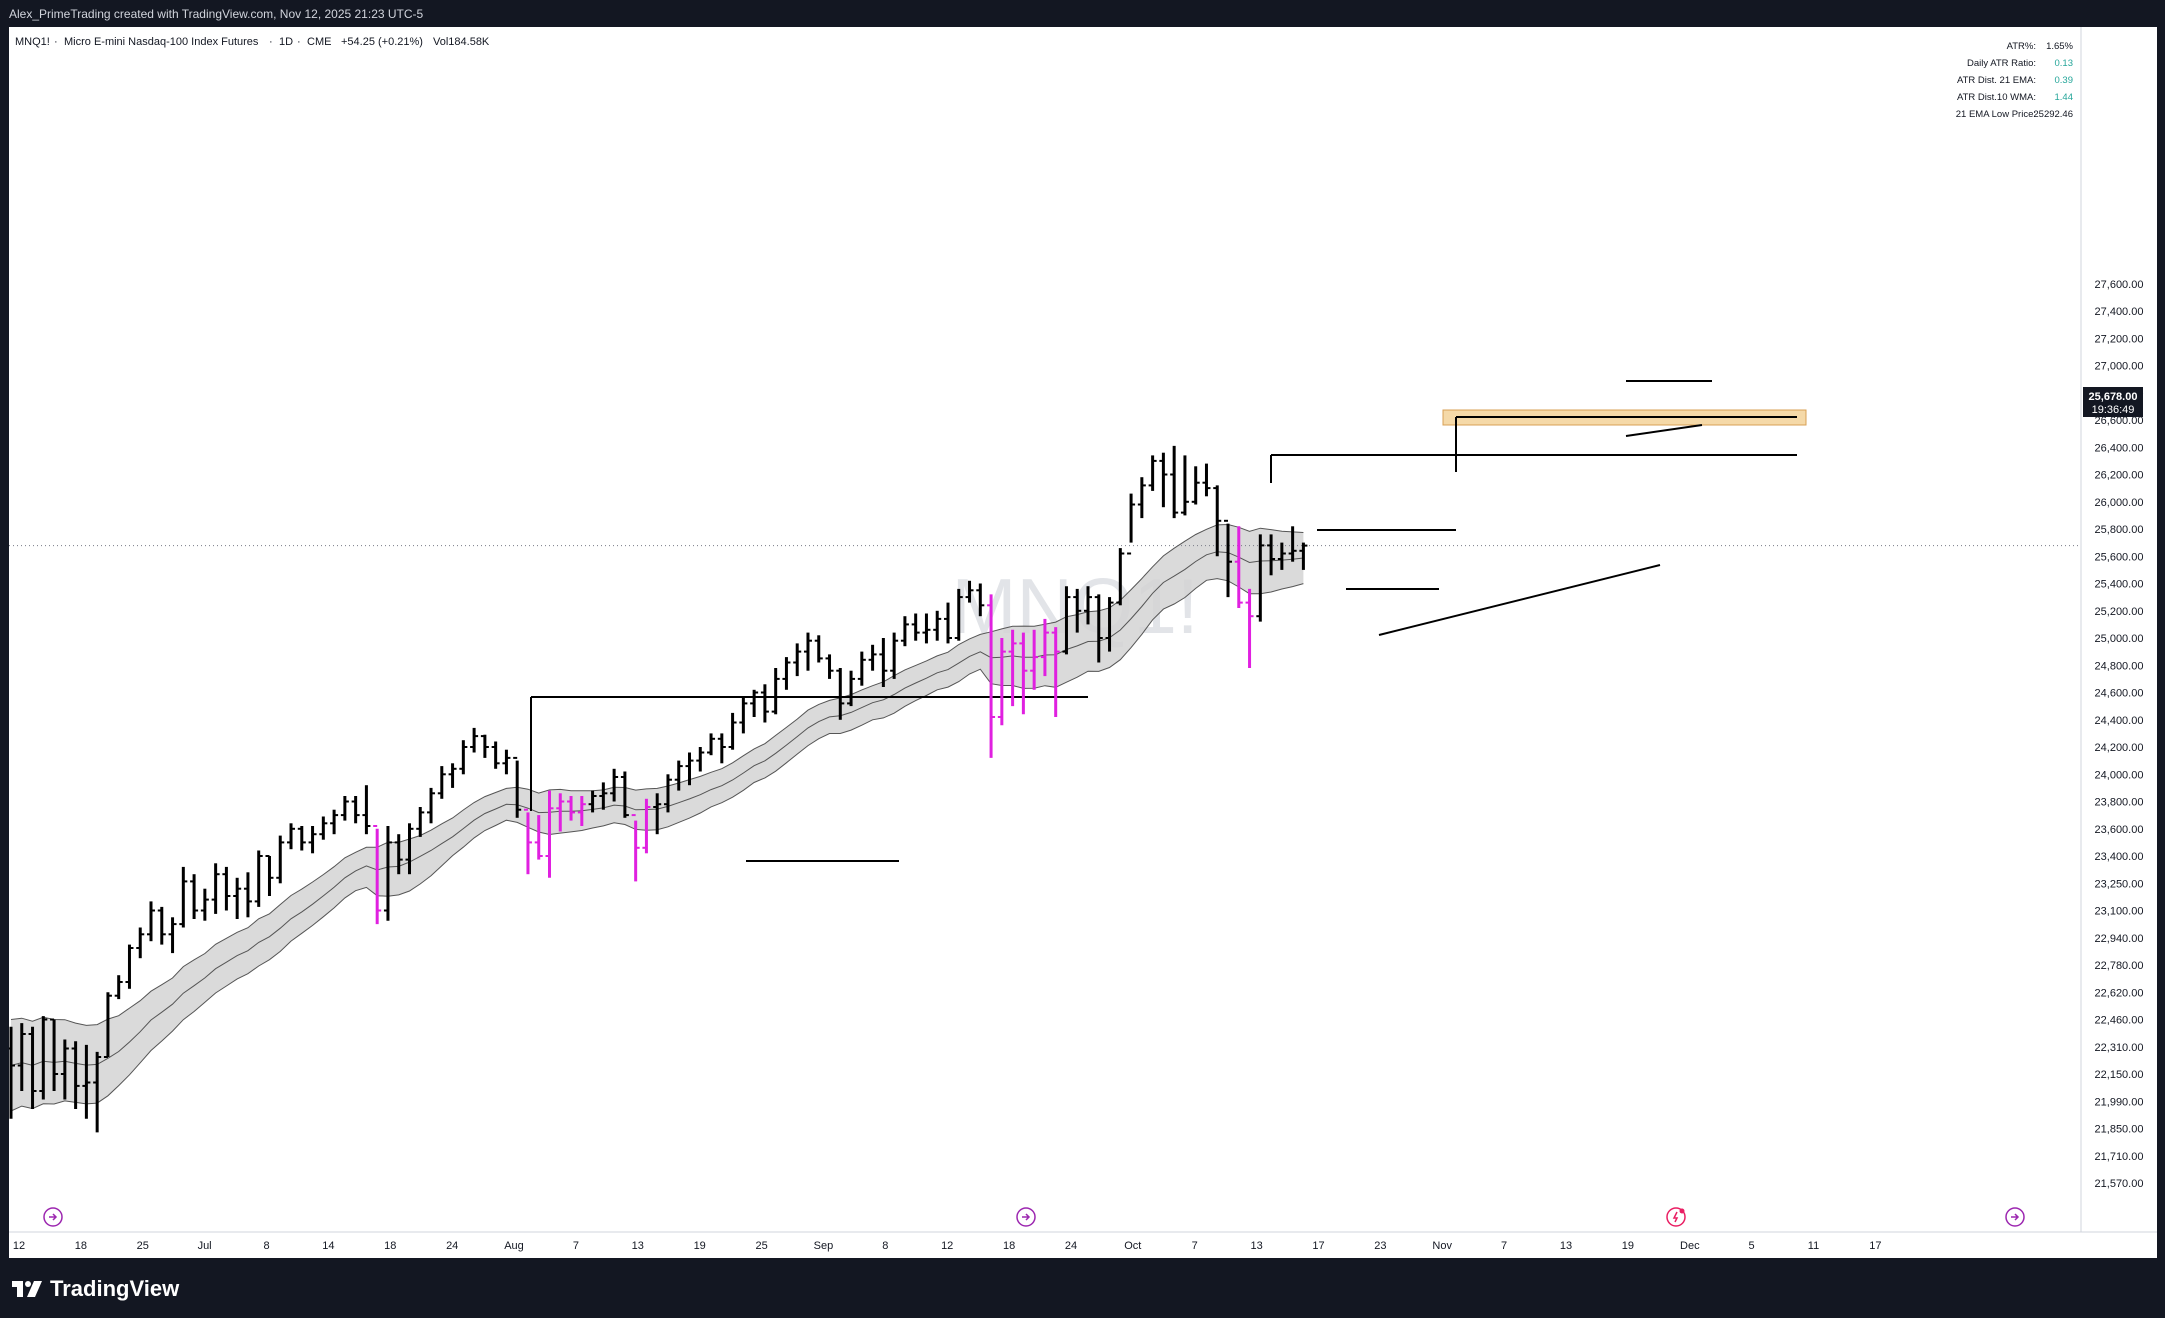 This screenshot has width=2165, height=1318. What do you see at coordinates (1026, 1217) in the screenshot?
I see `dividend-event-icon` at bounding box center [1026, 1217].